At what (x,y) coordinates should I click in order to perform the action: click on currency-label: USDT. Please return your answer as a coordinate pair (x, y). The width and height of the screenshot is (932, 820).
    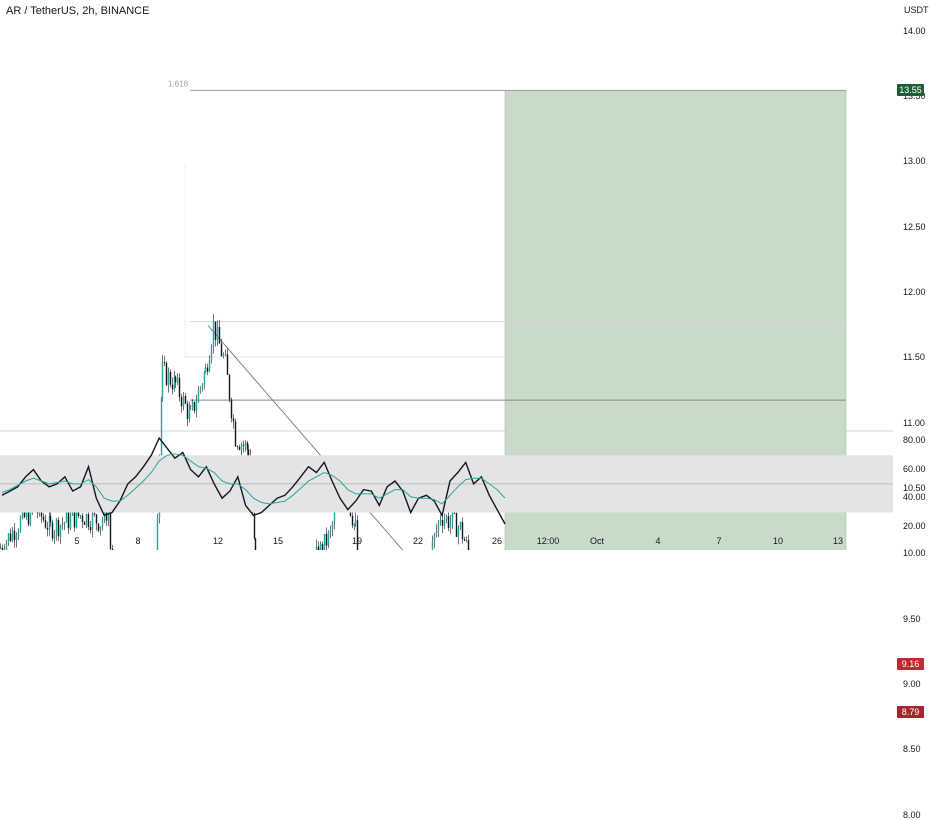
    Looking at the image, I should click on (916, 10).